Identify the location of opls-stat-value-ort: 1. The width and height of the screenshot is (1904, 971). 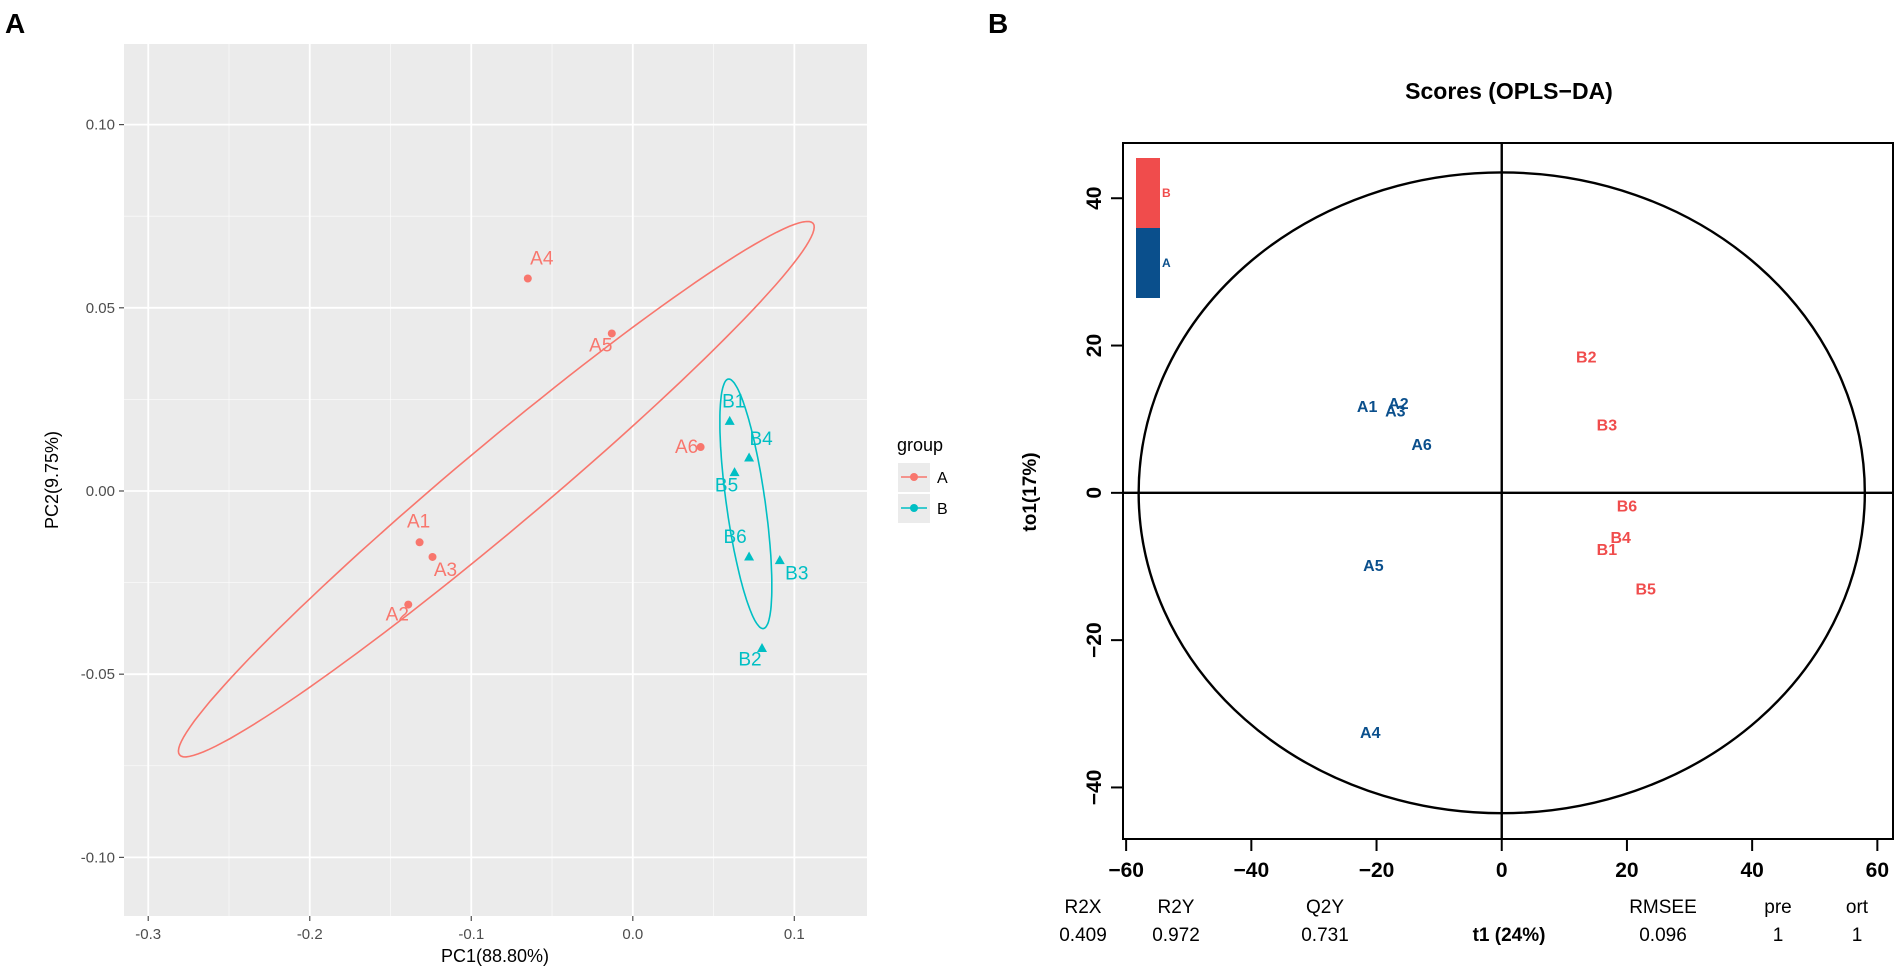
(1857, 935).